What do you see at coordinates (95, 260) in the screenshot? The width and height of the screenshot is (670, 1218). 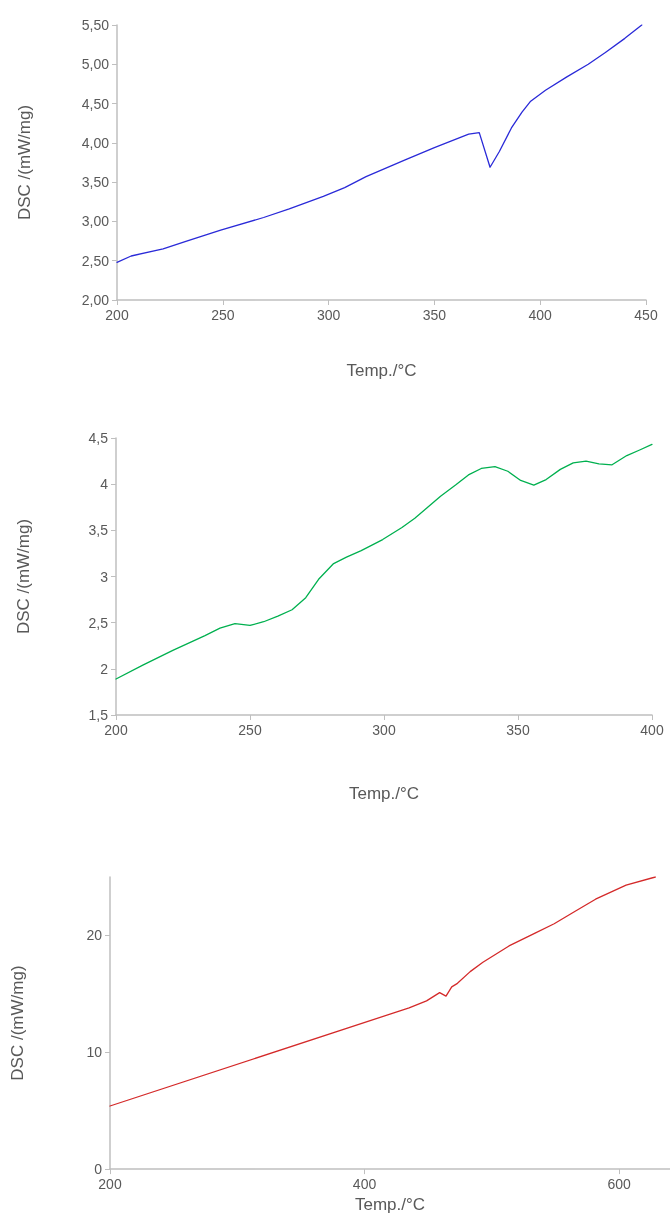 I see `y-tick-label: 2,50` at bounding box center [95, 260].